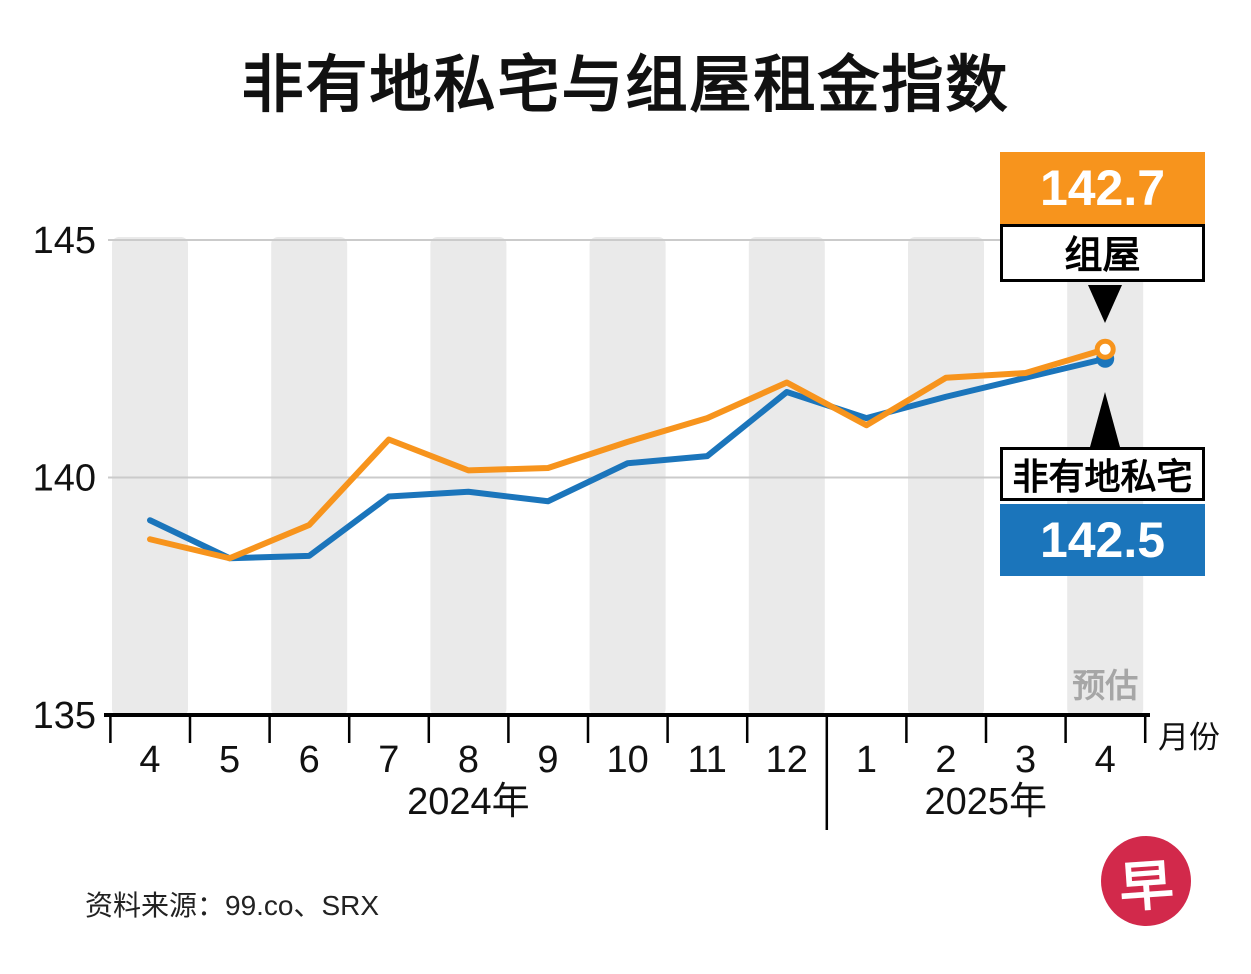 The image size is (1251, 974). I want to click on x-tick-label: 7, so click(388, 760).